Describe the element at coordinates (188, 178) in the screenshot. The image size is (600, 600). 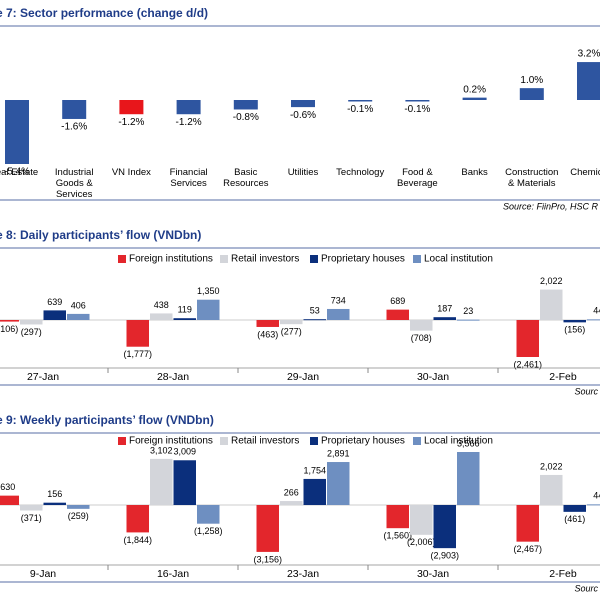
I see `category-label: Financial Services` at that location.